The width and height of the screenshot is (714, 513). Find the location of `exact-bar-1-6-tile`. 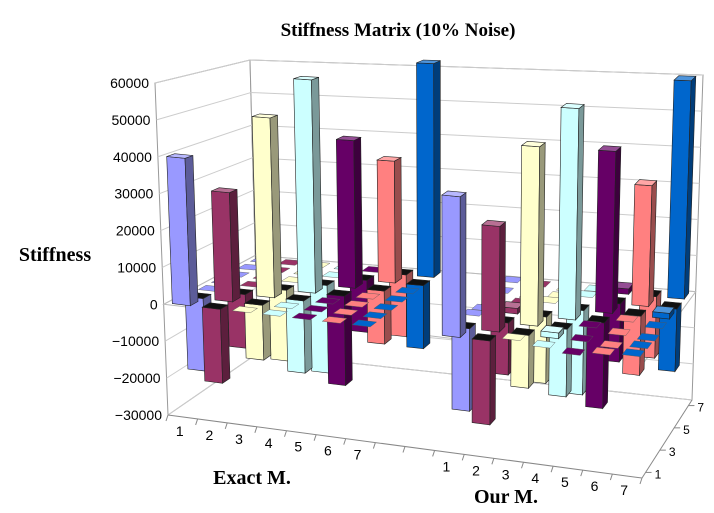

exact-bar-1-6-tile is located at coordinates (334, 320).